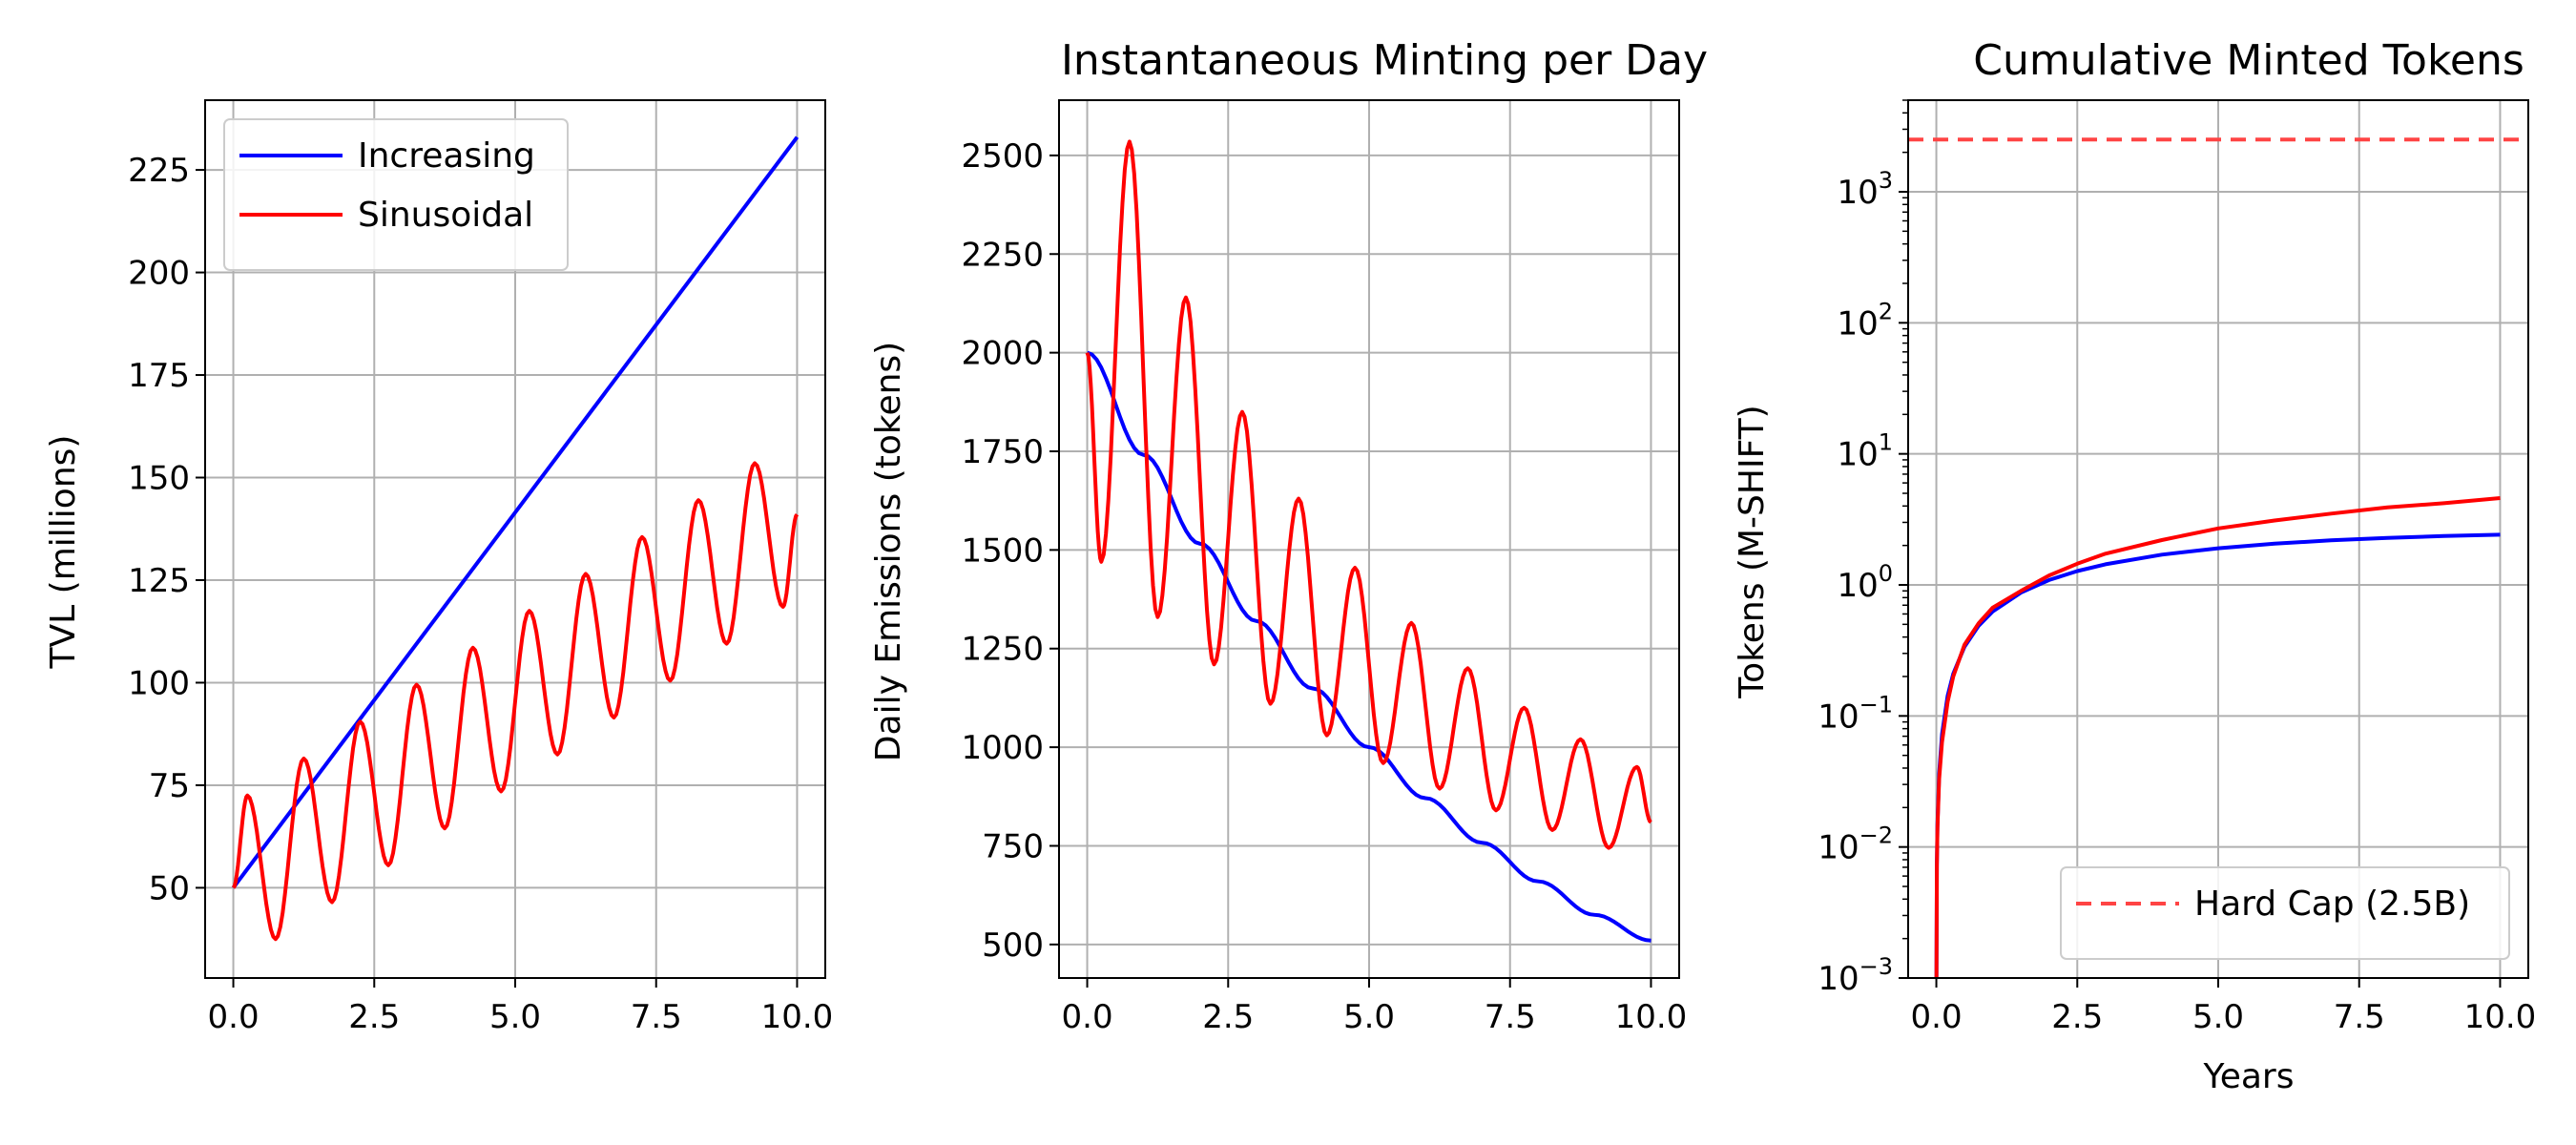  Describe the element at coordinates (2077, 1017) in the screenshot. I see `cumulative-x-tick-label: 2.5` at that location.